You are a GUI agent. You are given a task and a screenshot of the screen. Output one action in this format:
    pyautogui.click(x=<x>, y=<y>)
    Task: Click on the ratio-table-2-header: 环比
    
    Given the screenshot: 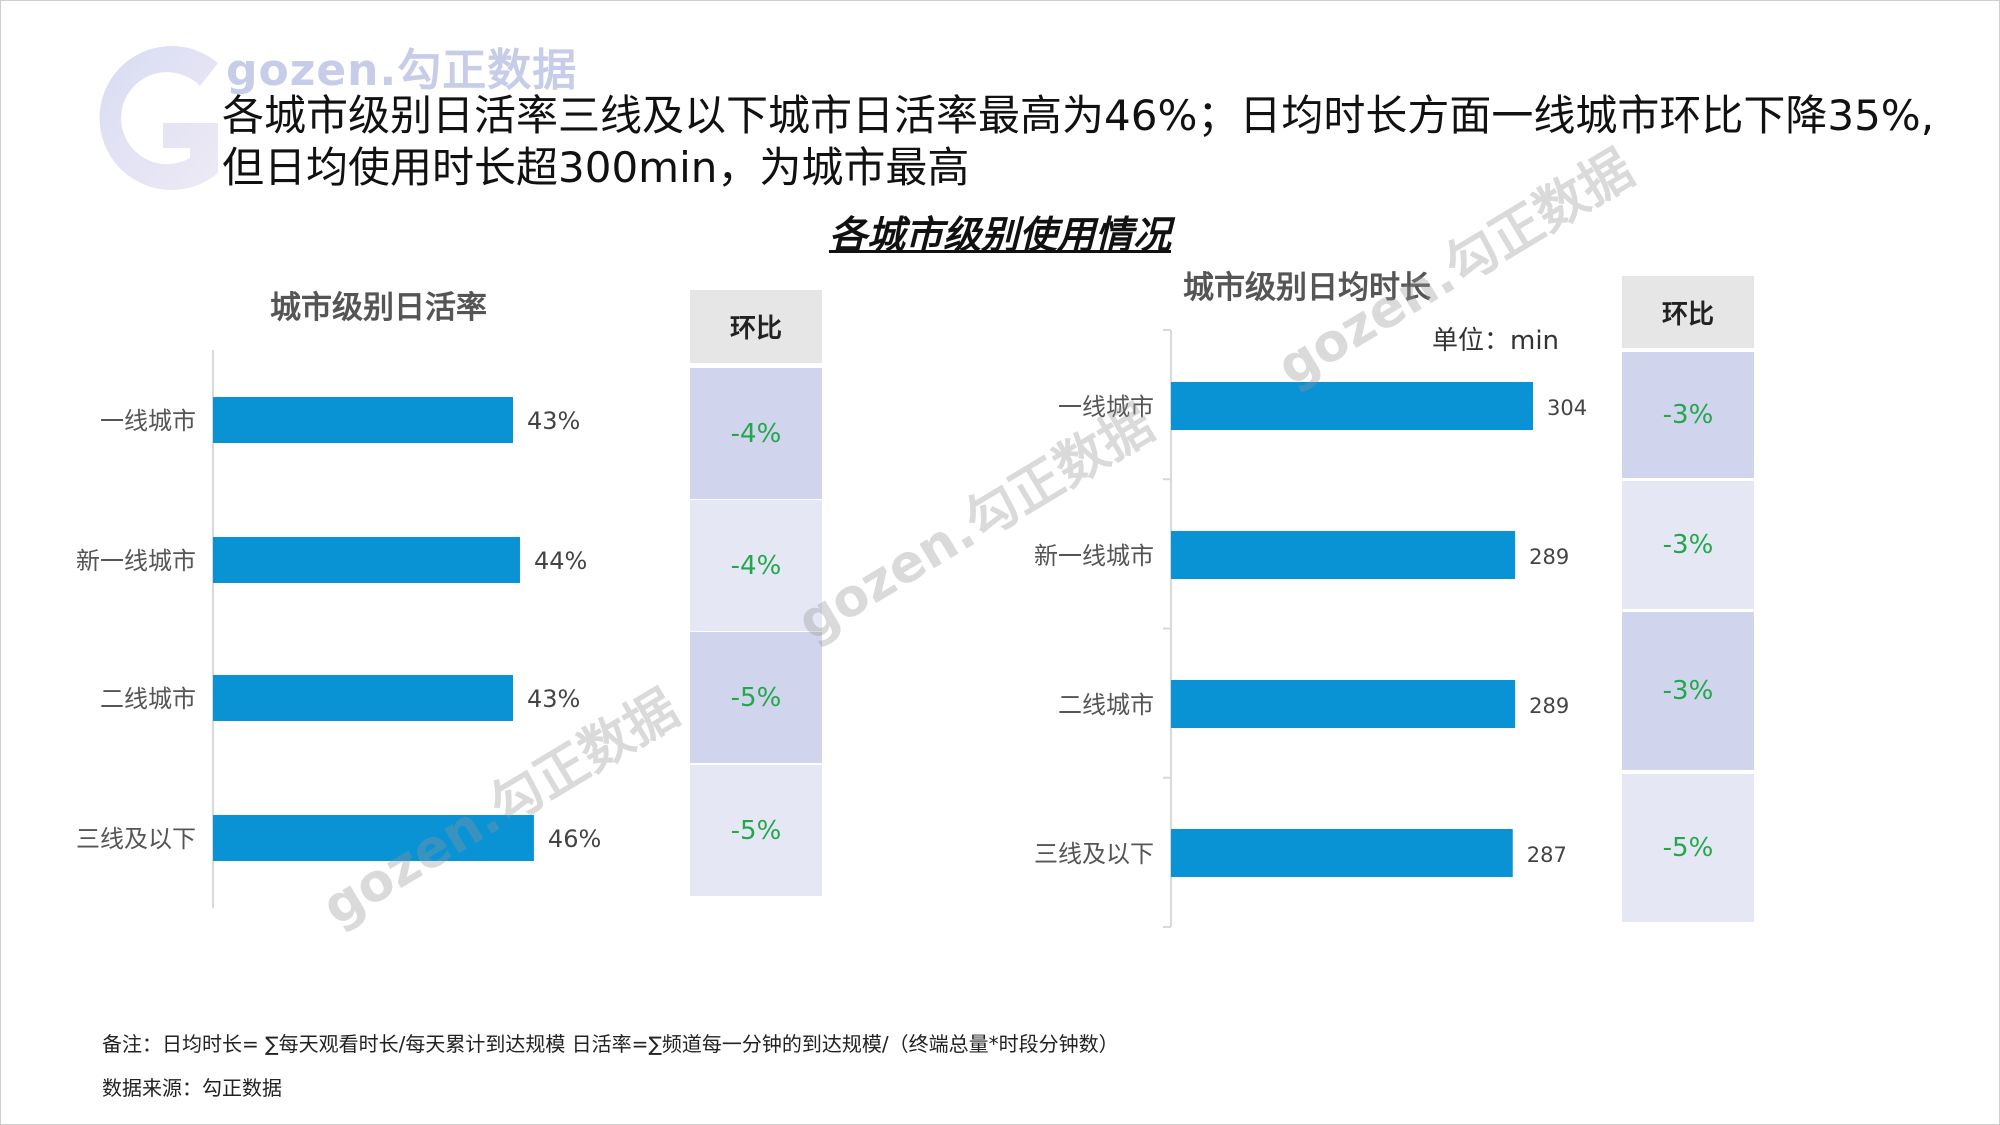 What is the action you would take?
    pyautogui.click(x=1688, y=312)
    